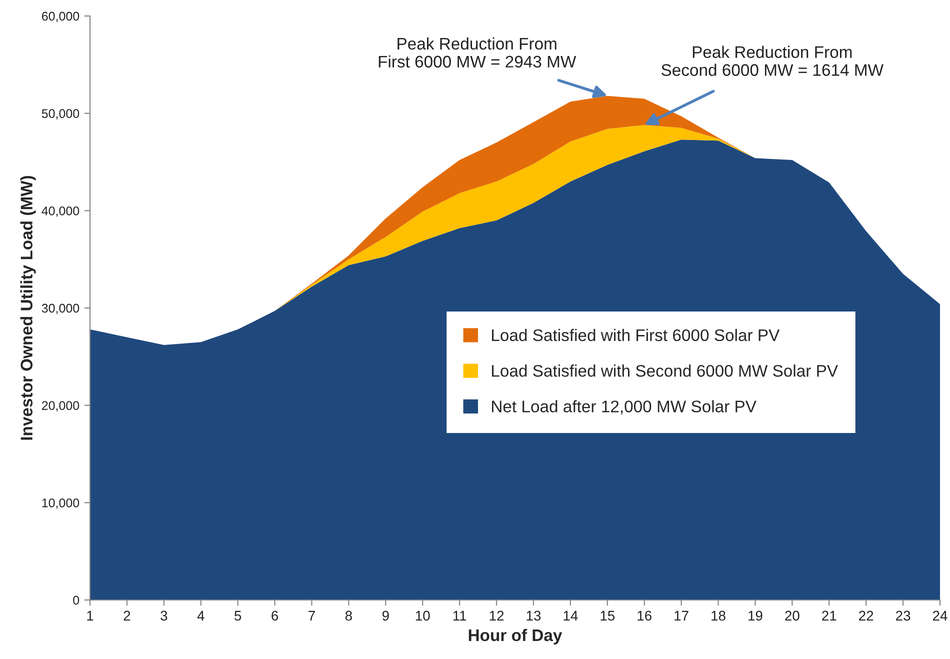  What do you see at coordinates (238, 615) in the screenshot?
I see `x-tick-label: 5` at bounding box center [238, 615].